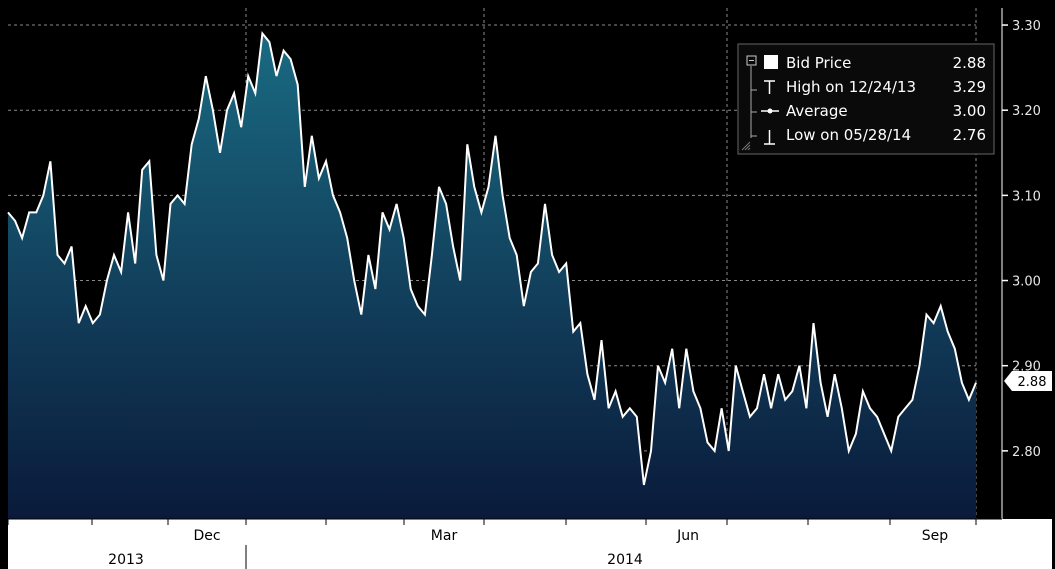 The image size is (1055, 569). What do you see at coordinates (444, 536) in the screenshot?
I see `x-tick-label: Mar` at bounding box center [444, 536].